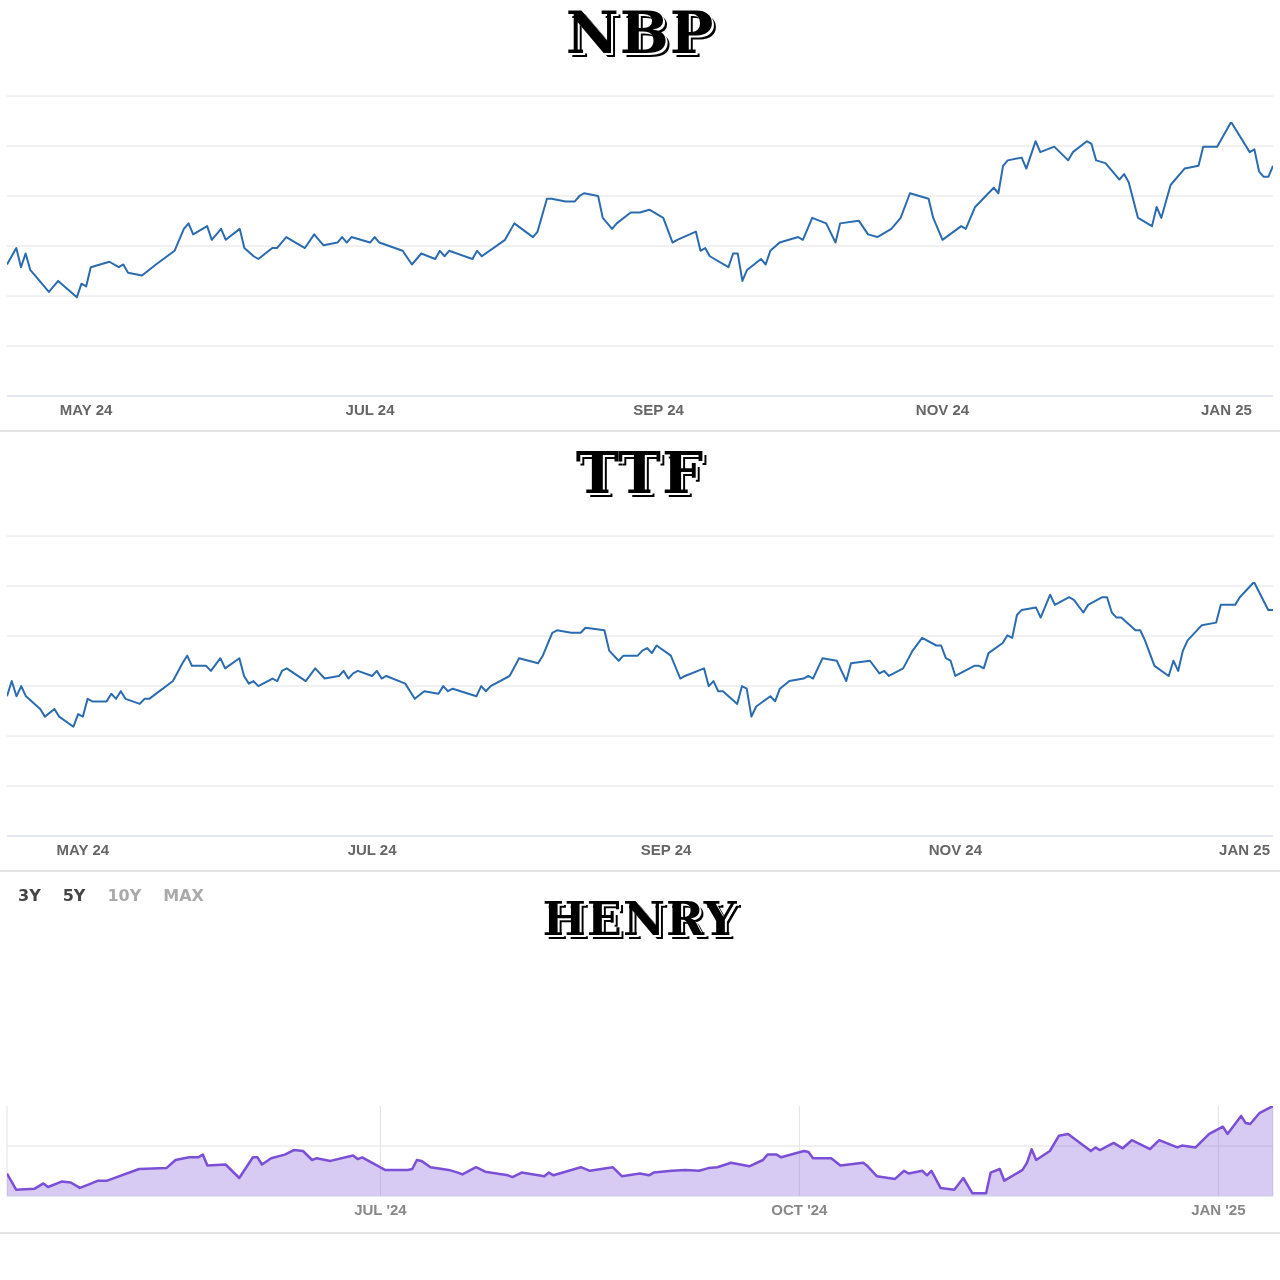 This screenshot has height=1280, width=1280. What do you see at coordinates (1218, 1209) in the screenshot?
I see `x-tick-label: JAN '25` at bounding box center [1218, 1209].